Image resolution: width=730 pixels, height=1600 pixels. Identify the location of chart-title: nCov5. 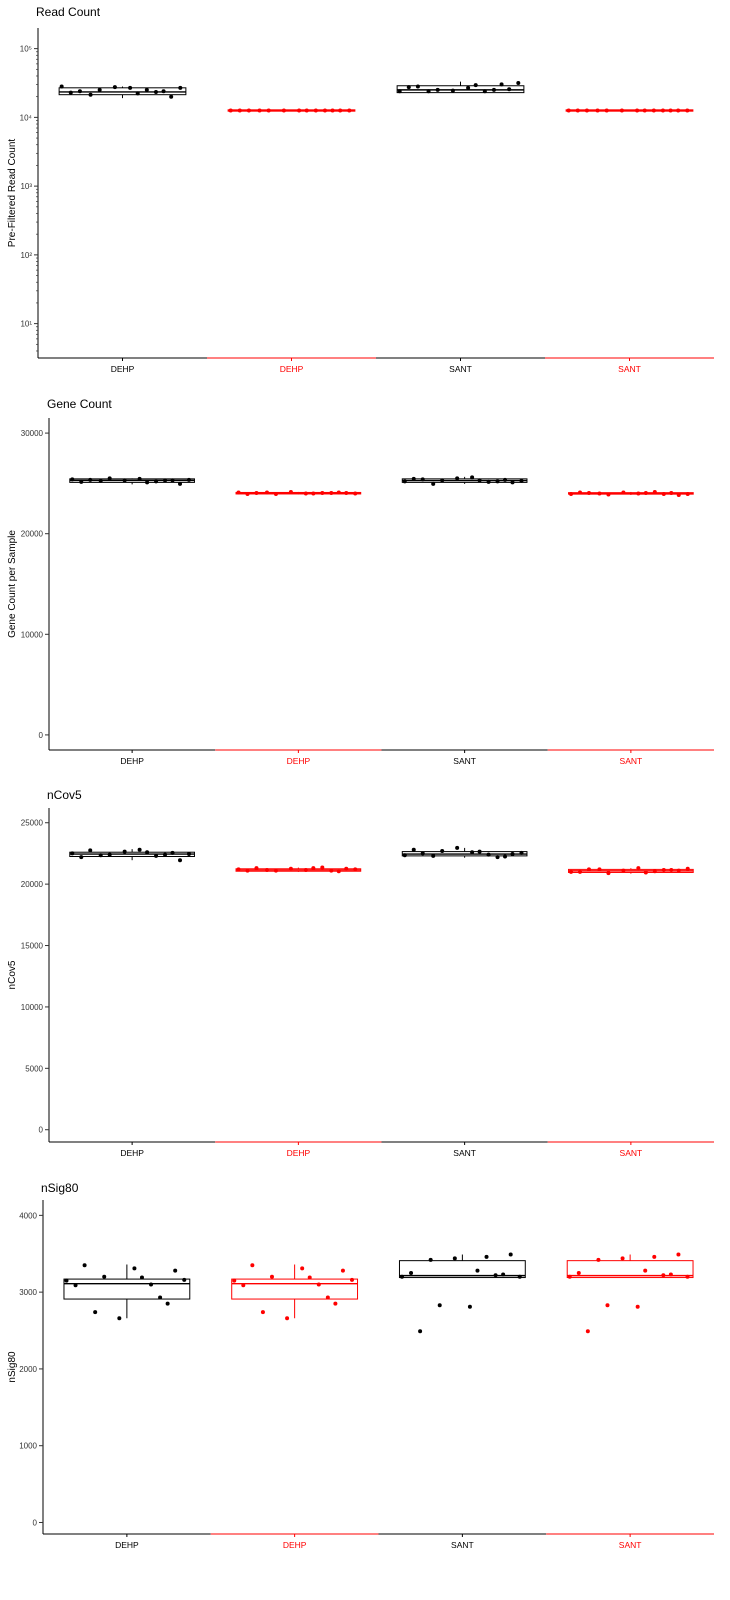
(64, 795).